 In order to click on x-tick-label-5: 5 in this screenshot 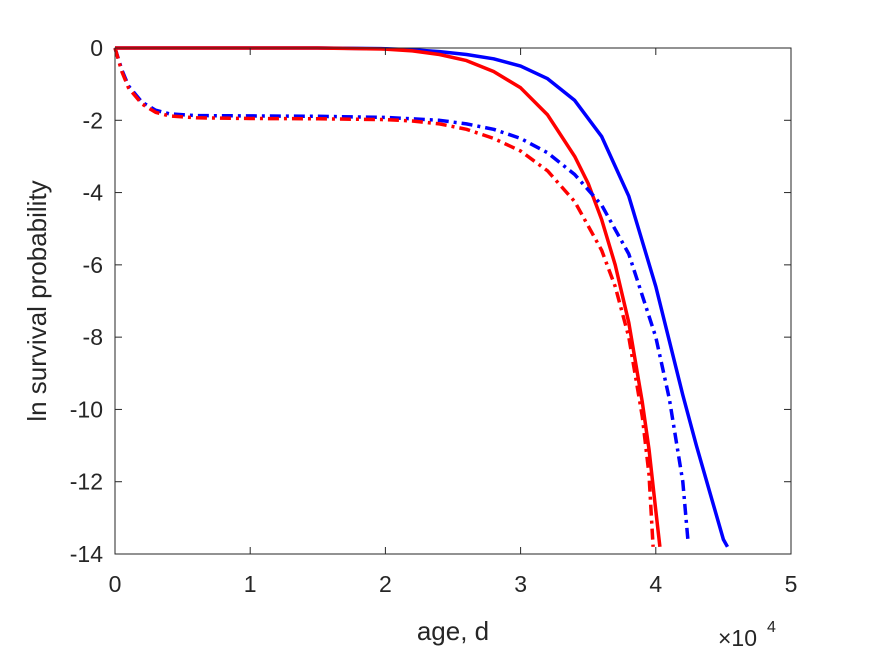, I will do `click(791, 584)`.